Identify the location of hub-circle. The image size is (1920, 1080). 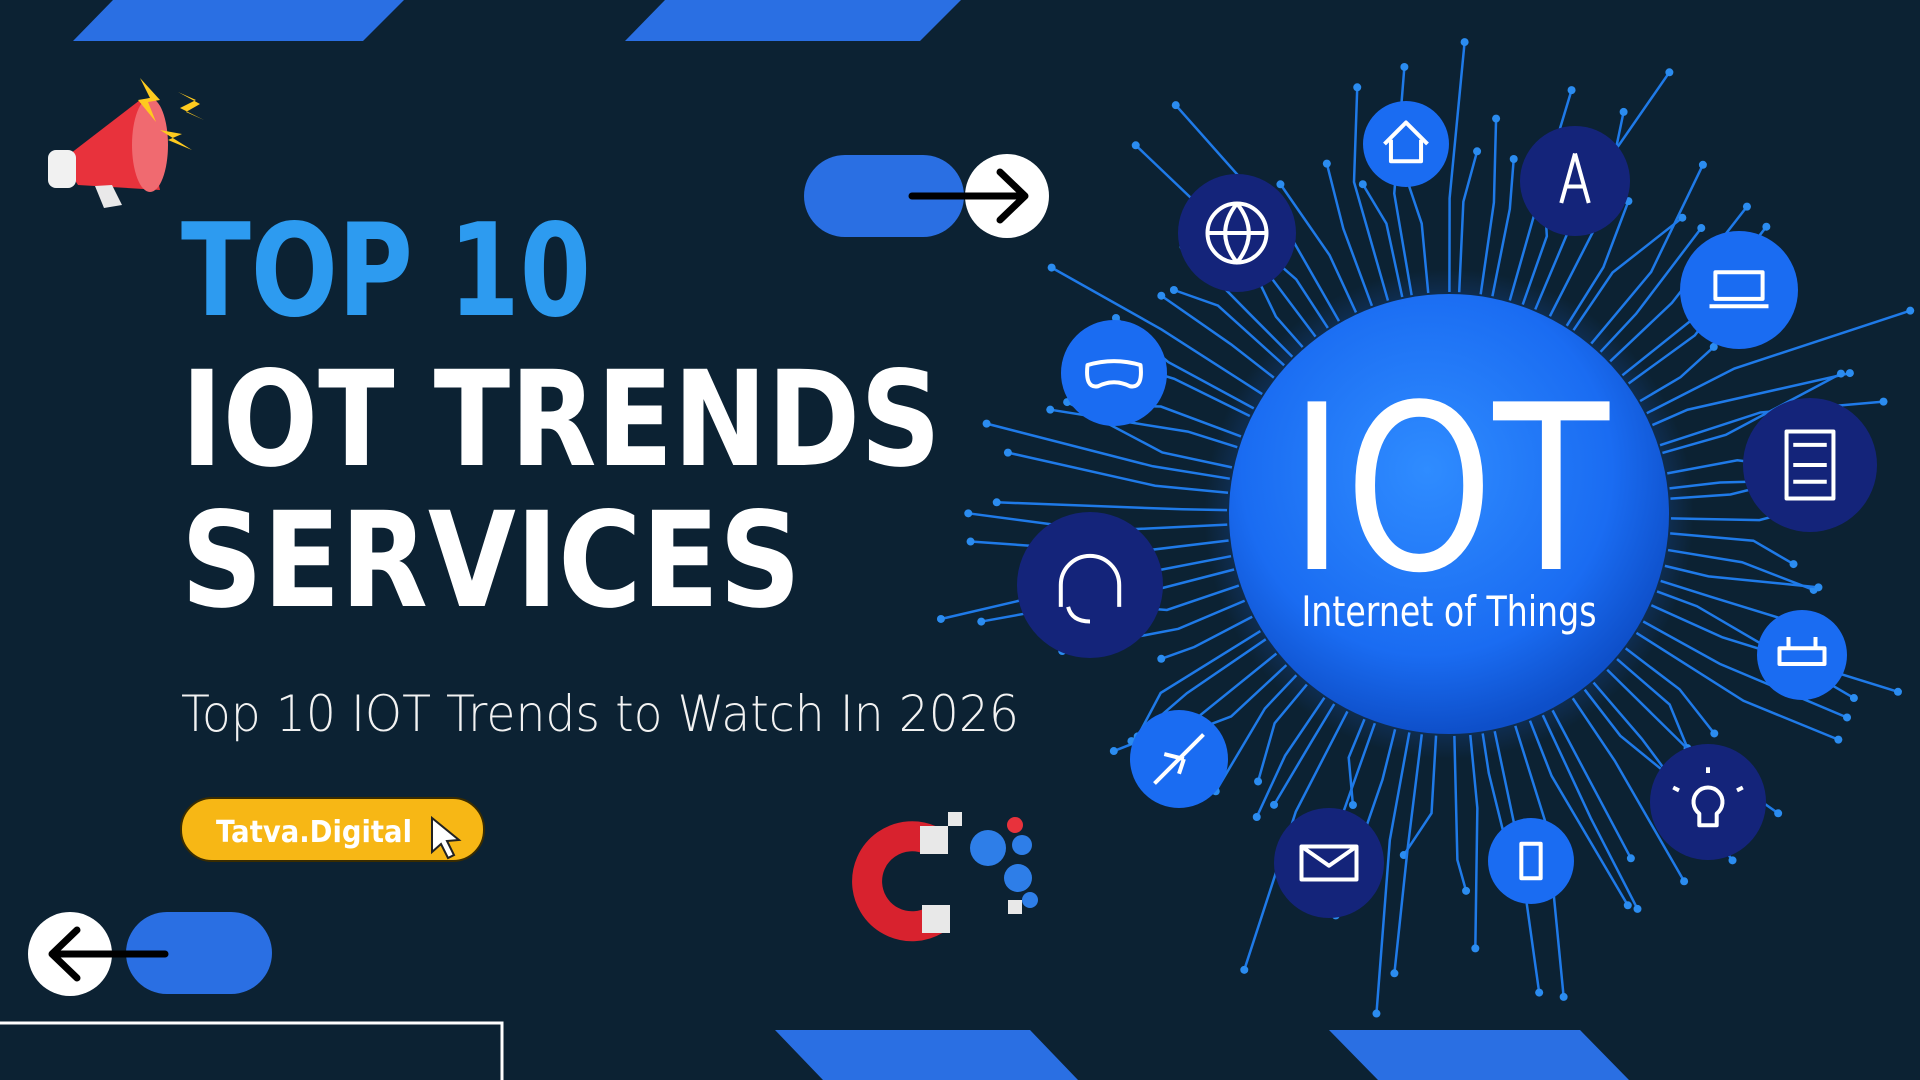
(1449, 514).